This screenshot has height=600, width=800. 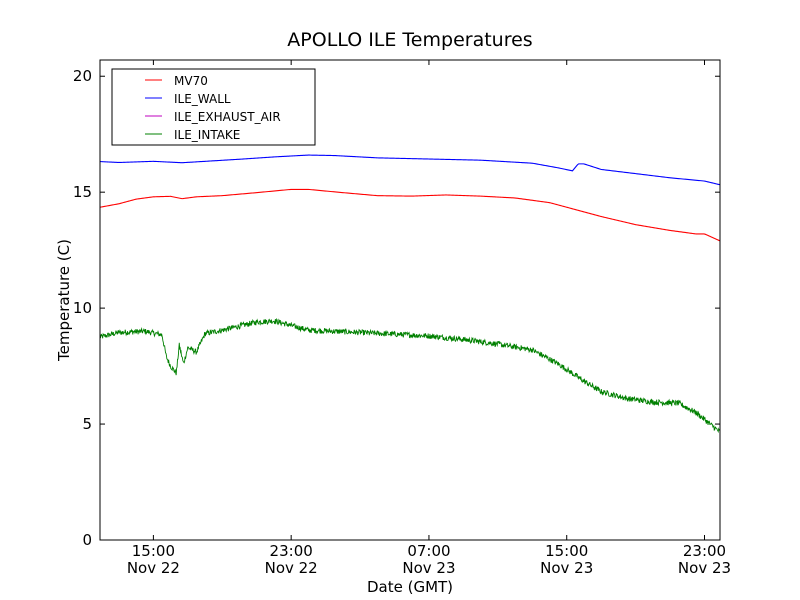 I want to click on y-axis-label: Temperature (C), so click(x=64, y=300).